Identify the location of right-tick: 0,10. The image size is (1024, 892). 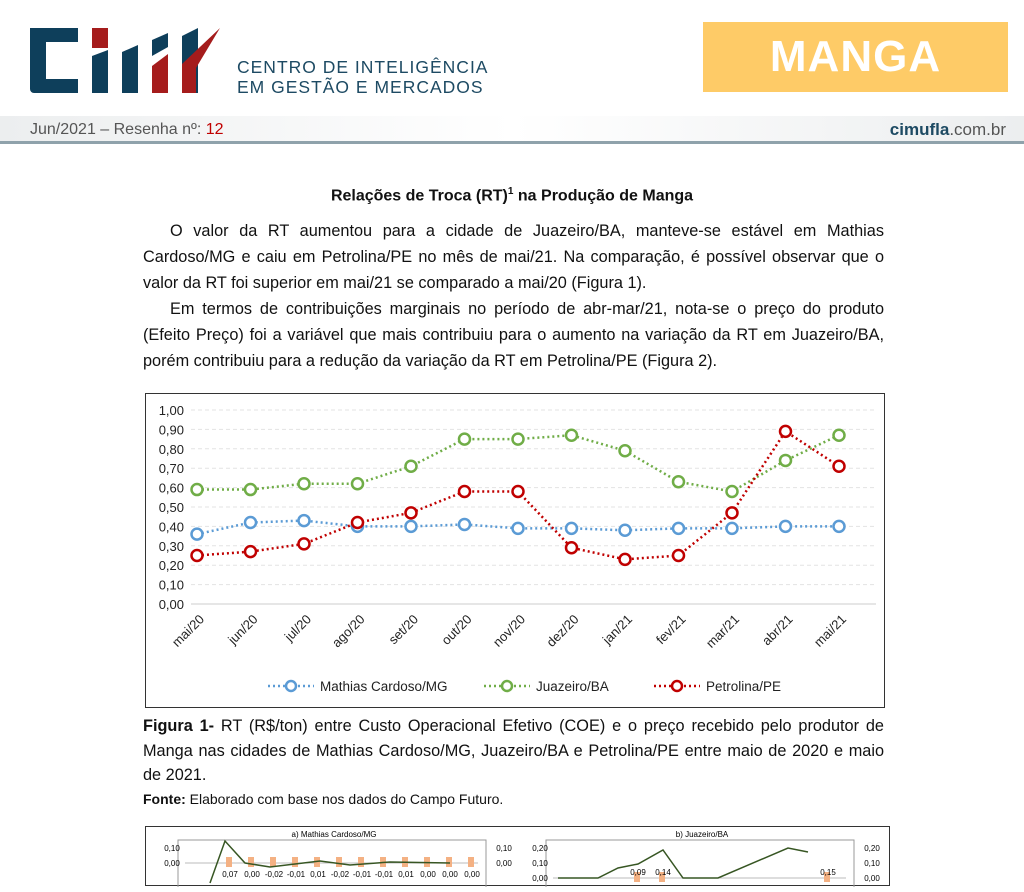
(504, 848).